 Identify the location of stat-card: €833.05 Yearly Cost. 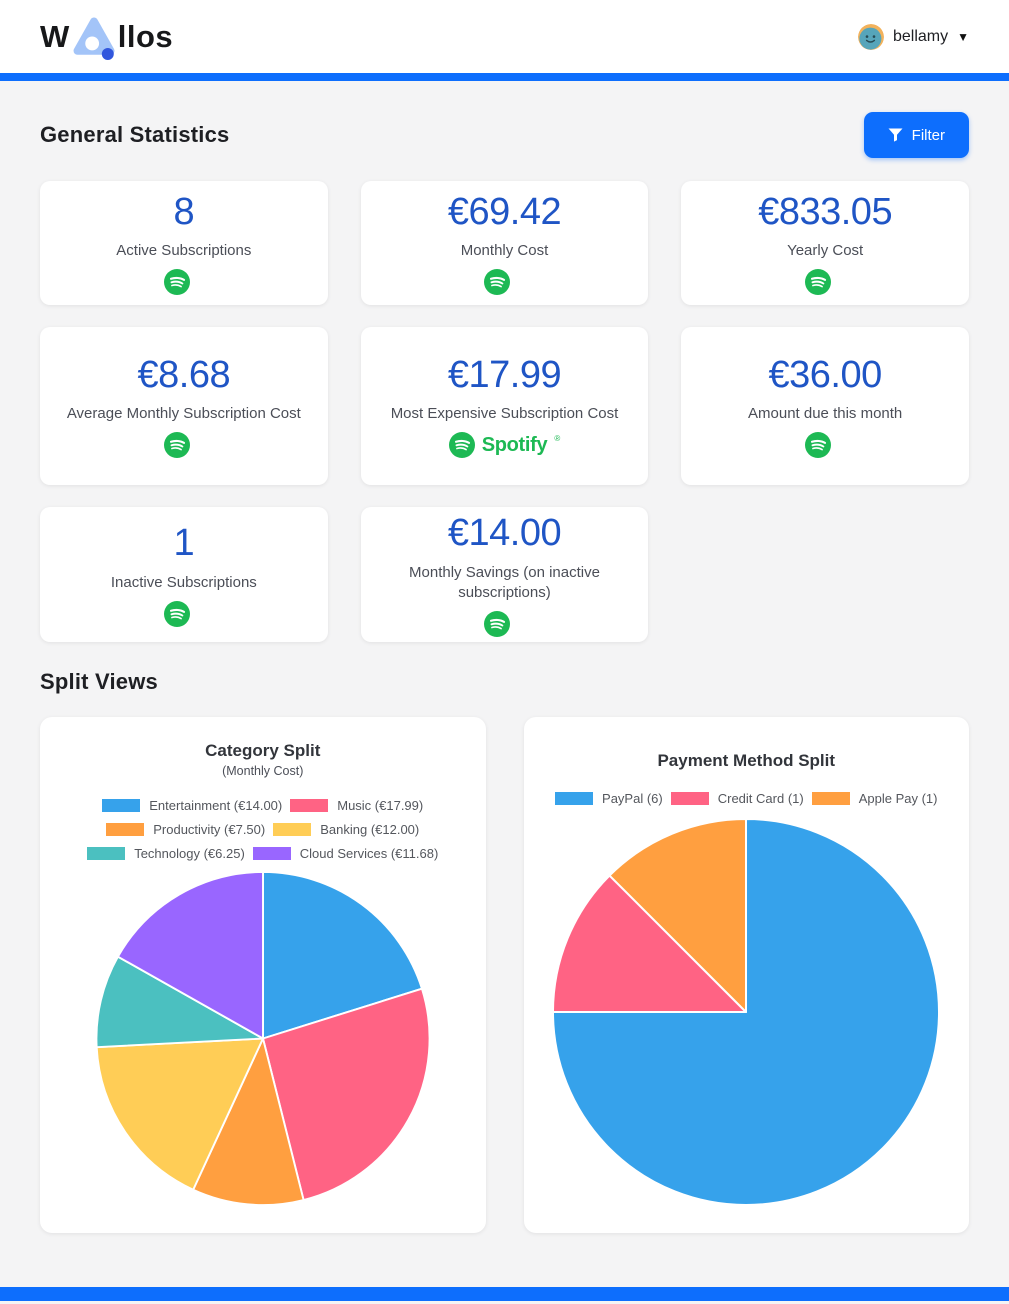
(825, 243).